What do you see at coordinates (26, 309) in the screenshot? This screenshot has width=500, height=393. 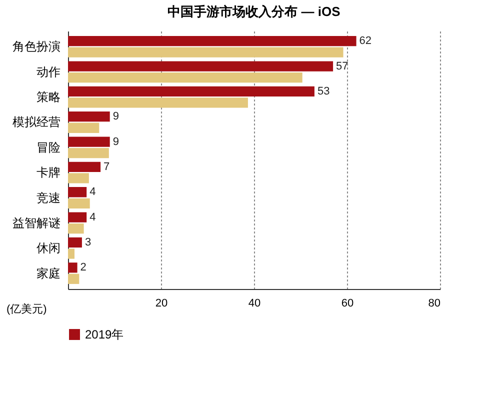 I see `x-axis-title: (亿美元)` at bounding box center [26, 309].